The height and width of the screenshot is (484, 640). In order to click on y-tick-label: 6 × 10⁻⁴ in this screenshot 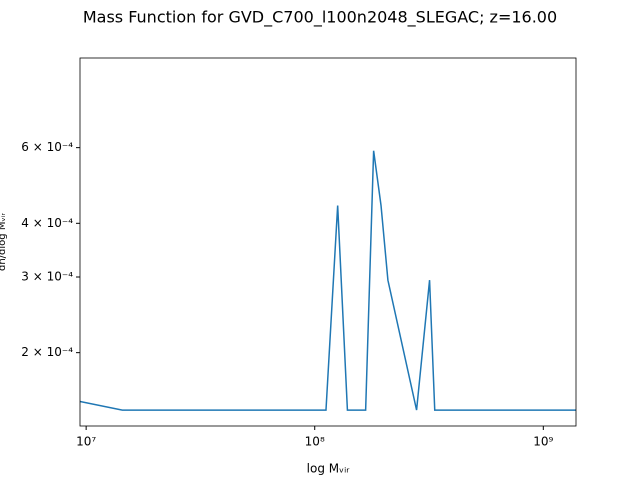, I will do `click(47, 147)`.